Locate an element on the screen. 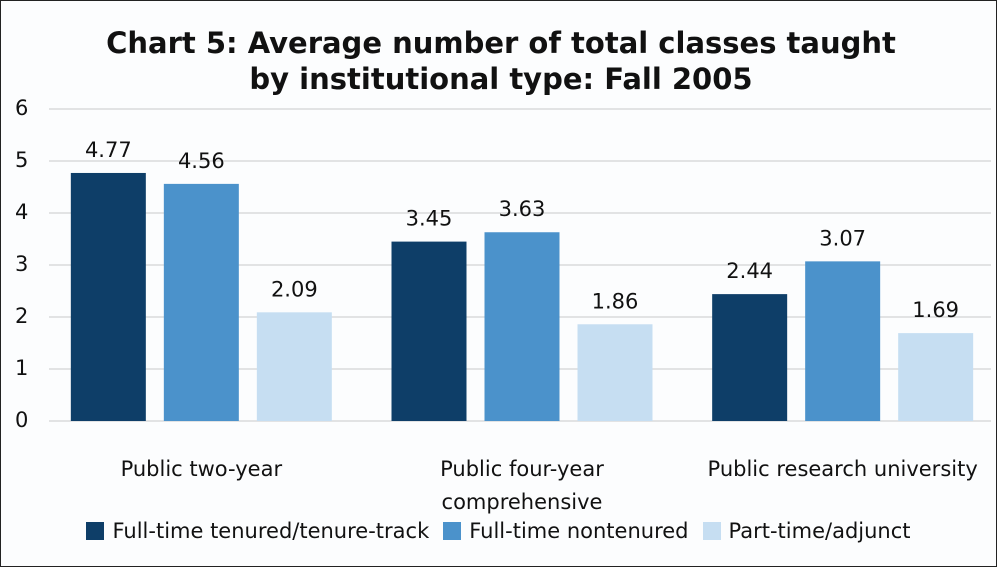  y-tick-label: 1 is located at coordinates (21, 368).